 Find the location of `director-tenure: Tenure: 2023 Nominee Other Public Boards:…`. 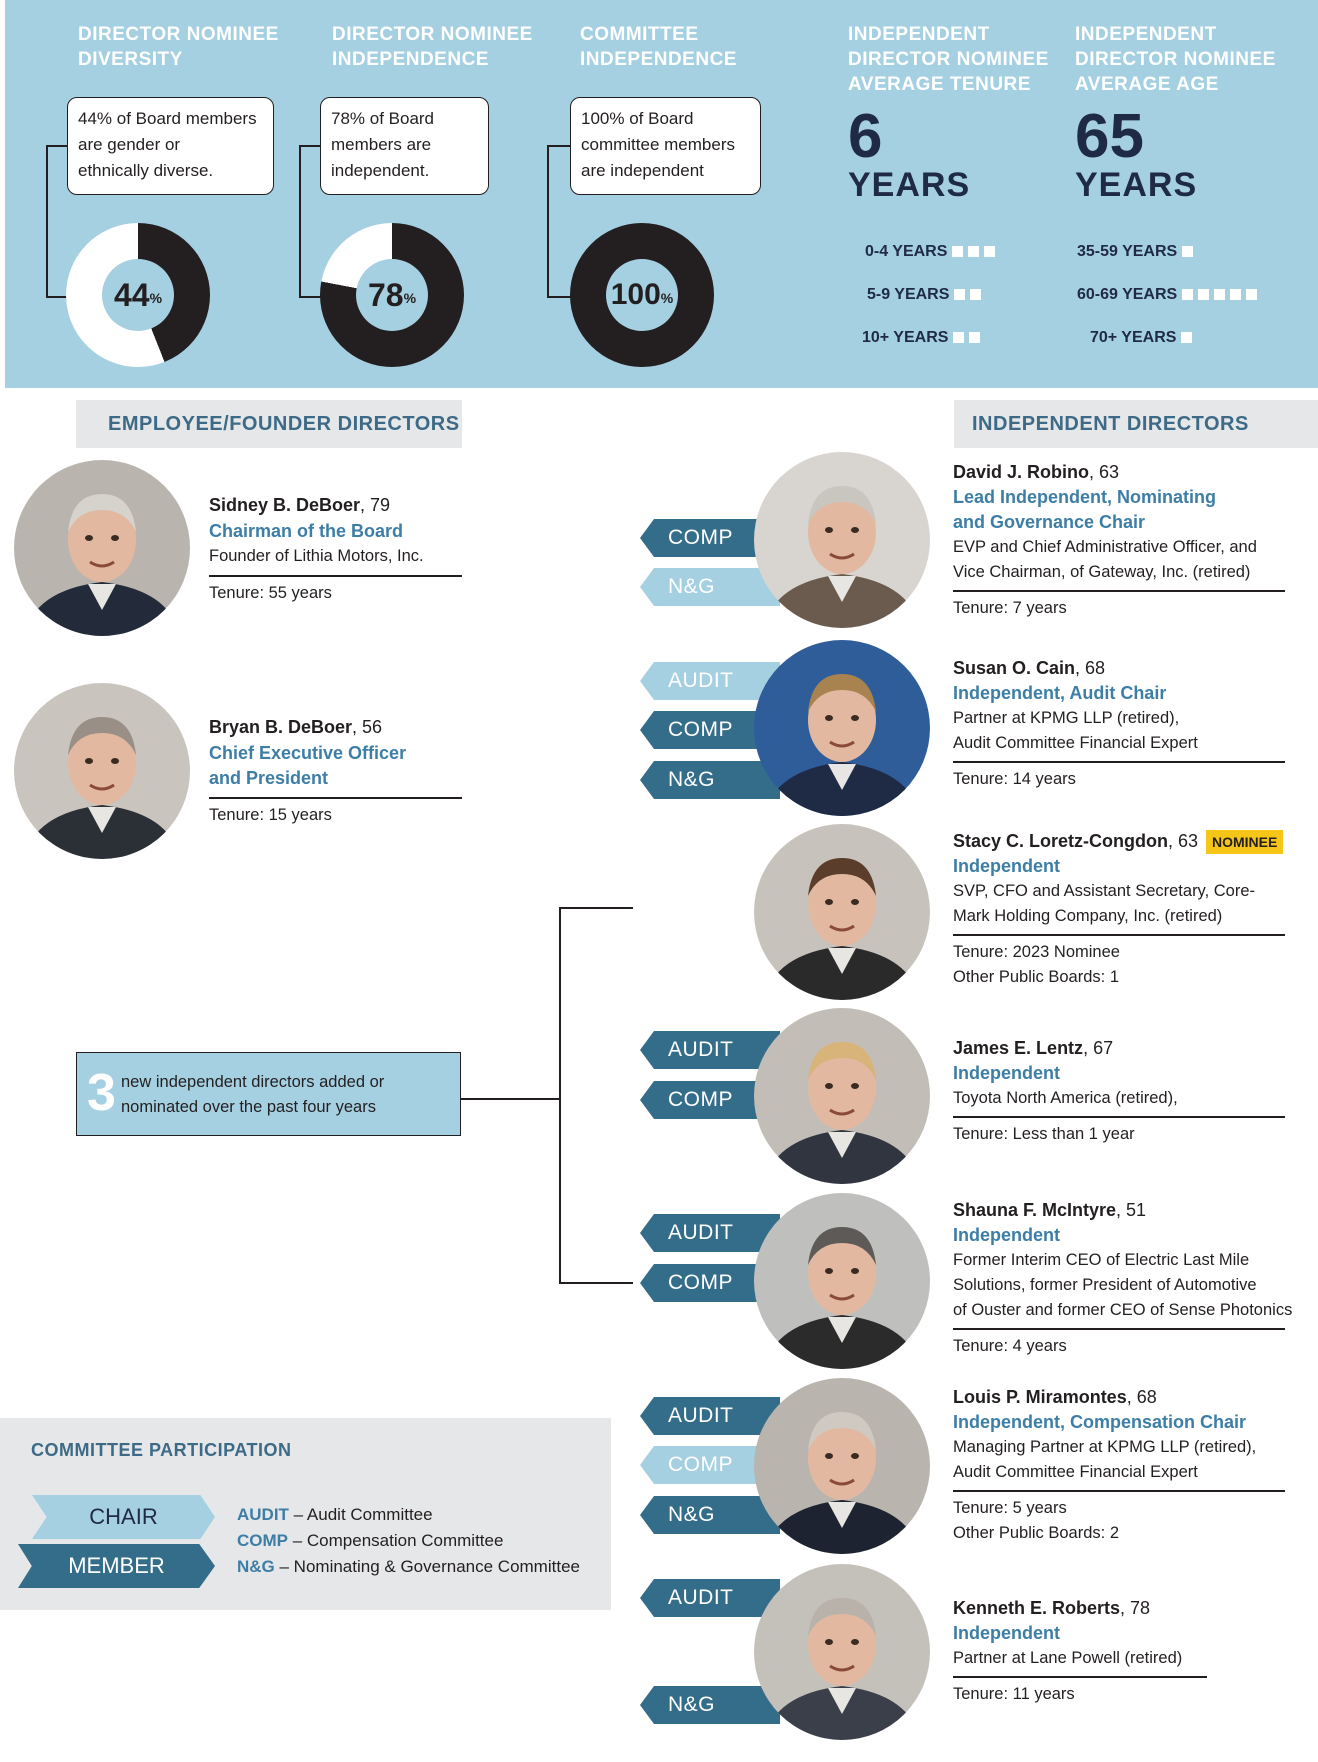

director-tenure: Tenure: 2023 Nominee Other Public Boards:… is located at coordinates (1036, 964).